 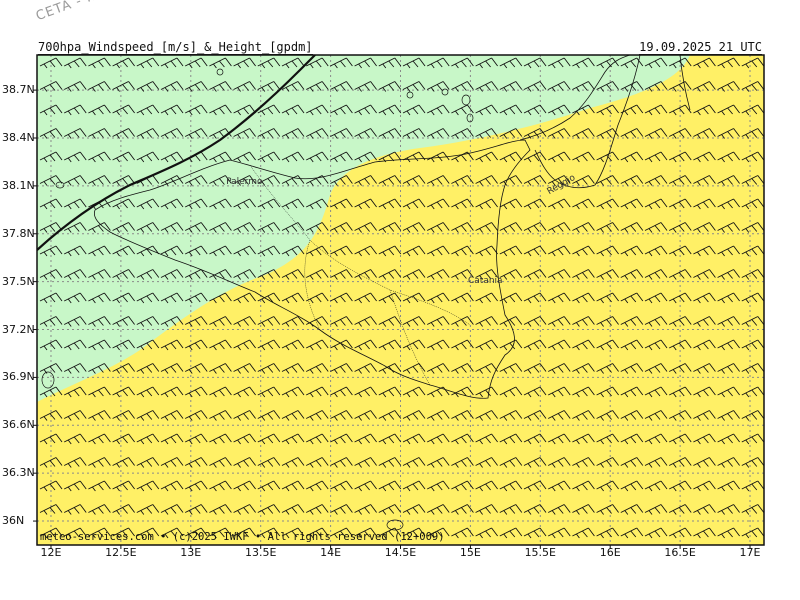 What do you see at coordinates (360, 275) in the screenshot?
I see `province-boundaries` at bounding box center [360, 275].